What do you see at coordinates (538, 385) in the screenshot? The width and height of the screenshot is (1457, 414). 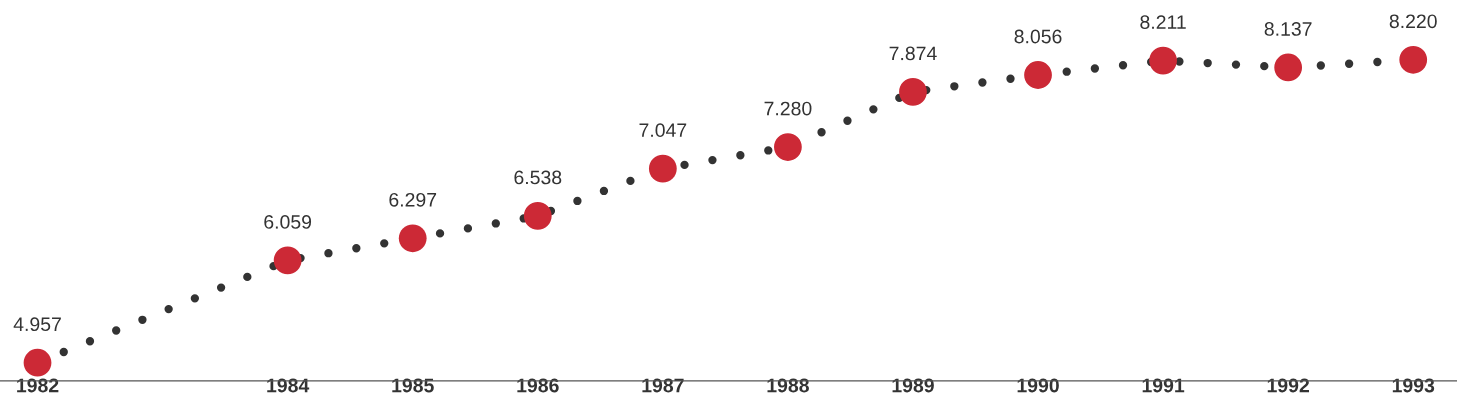 I see `x-tick-label: 1986` at bounding box center [538, 385].